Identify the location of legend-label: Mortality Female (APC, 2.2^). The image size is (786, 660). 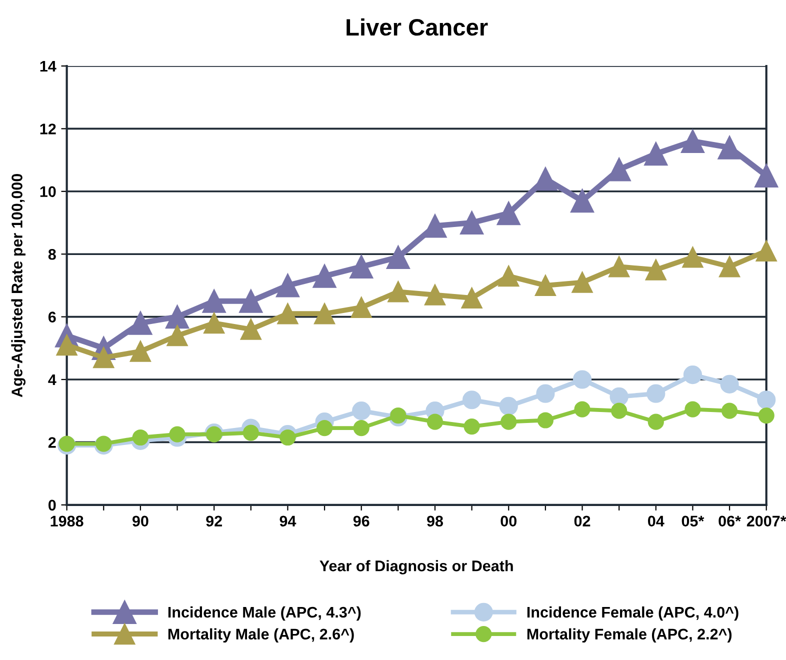
(629, 635).